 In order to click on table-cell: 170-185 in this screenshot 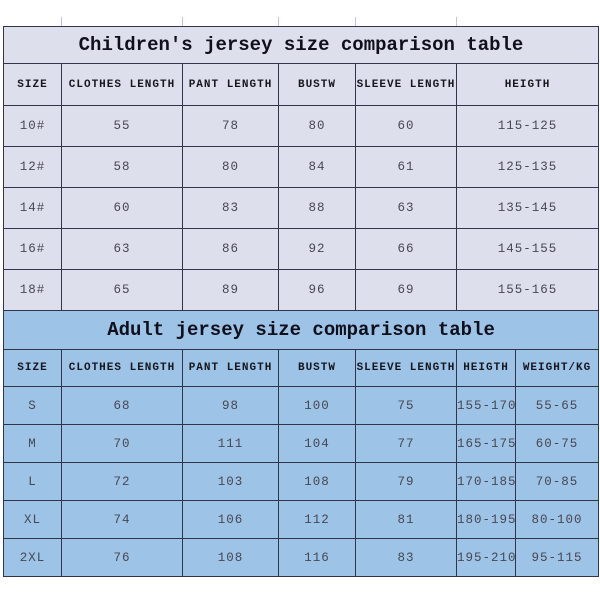, I will do `click(486, 481)`.